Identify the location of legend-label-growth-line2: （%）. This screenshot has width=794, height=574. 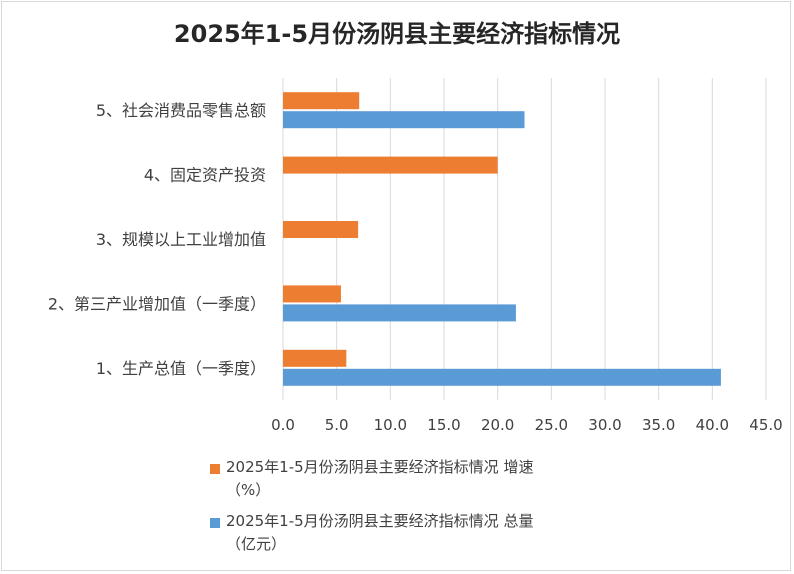
(248, 490).